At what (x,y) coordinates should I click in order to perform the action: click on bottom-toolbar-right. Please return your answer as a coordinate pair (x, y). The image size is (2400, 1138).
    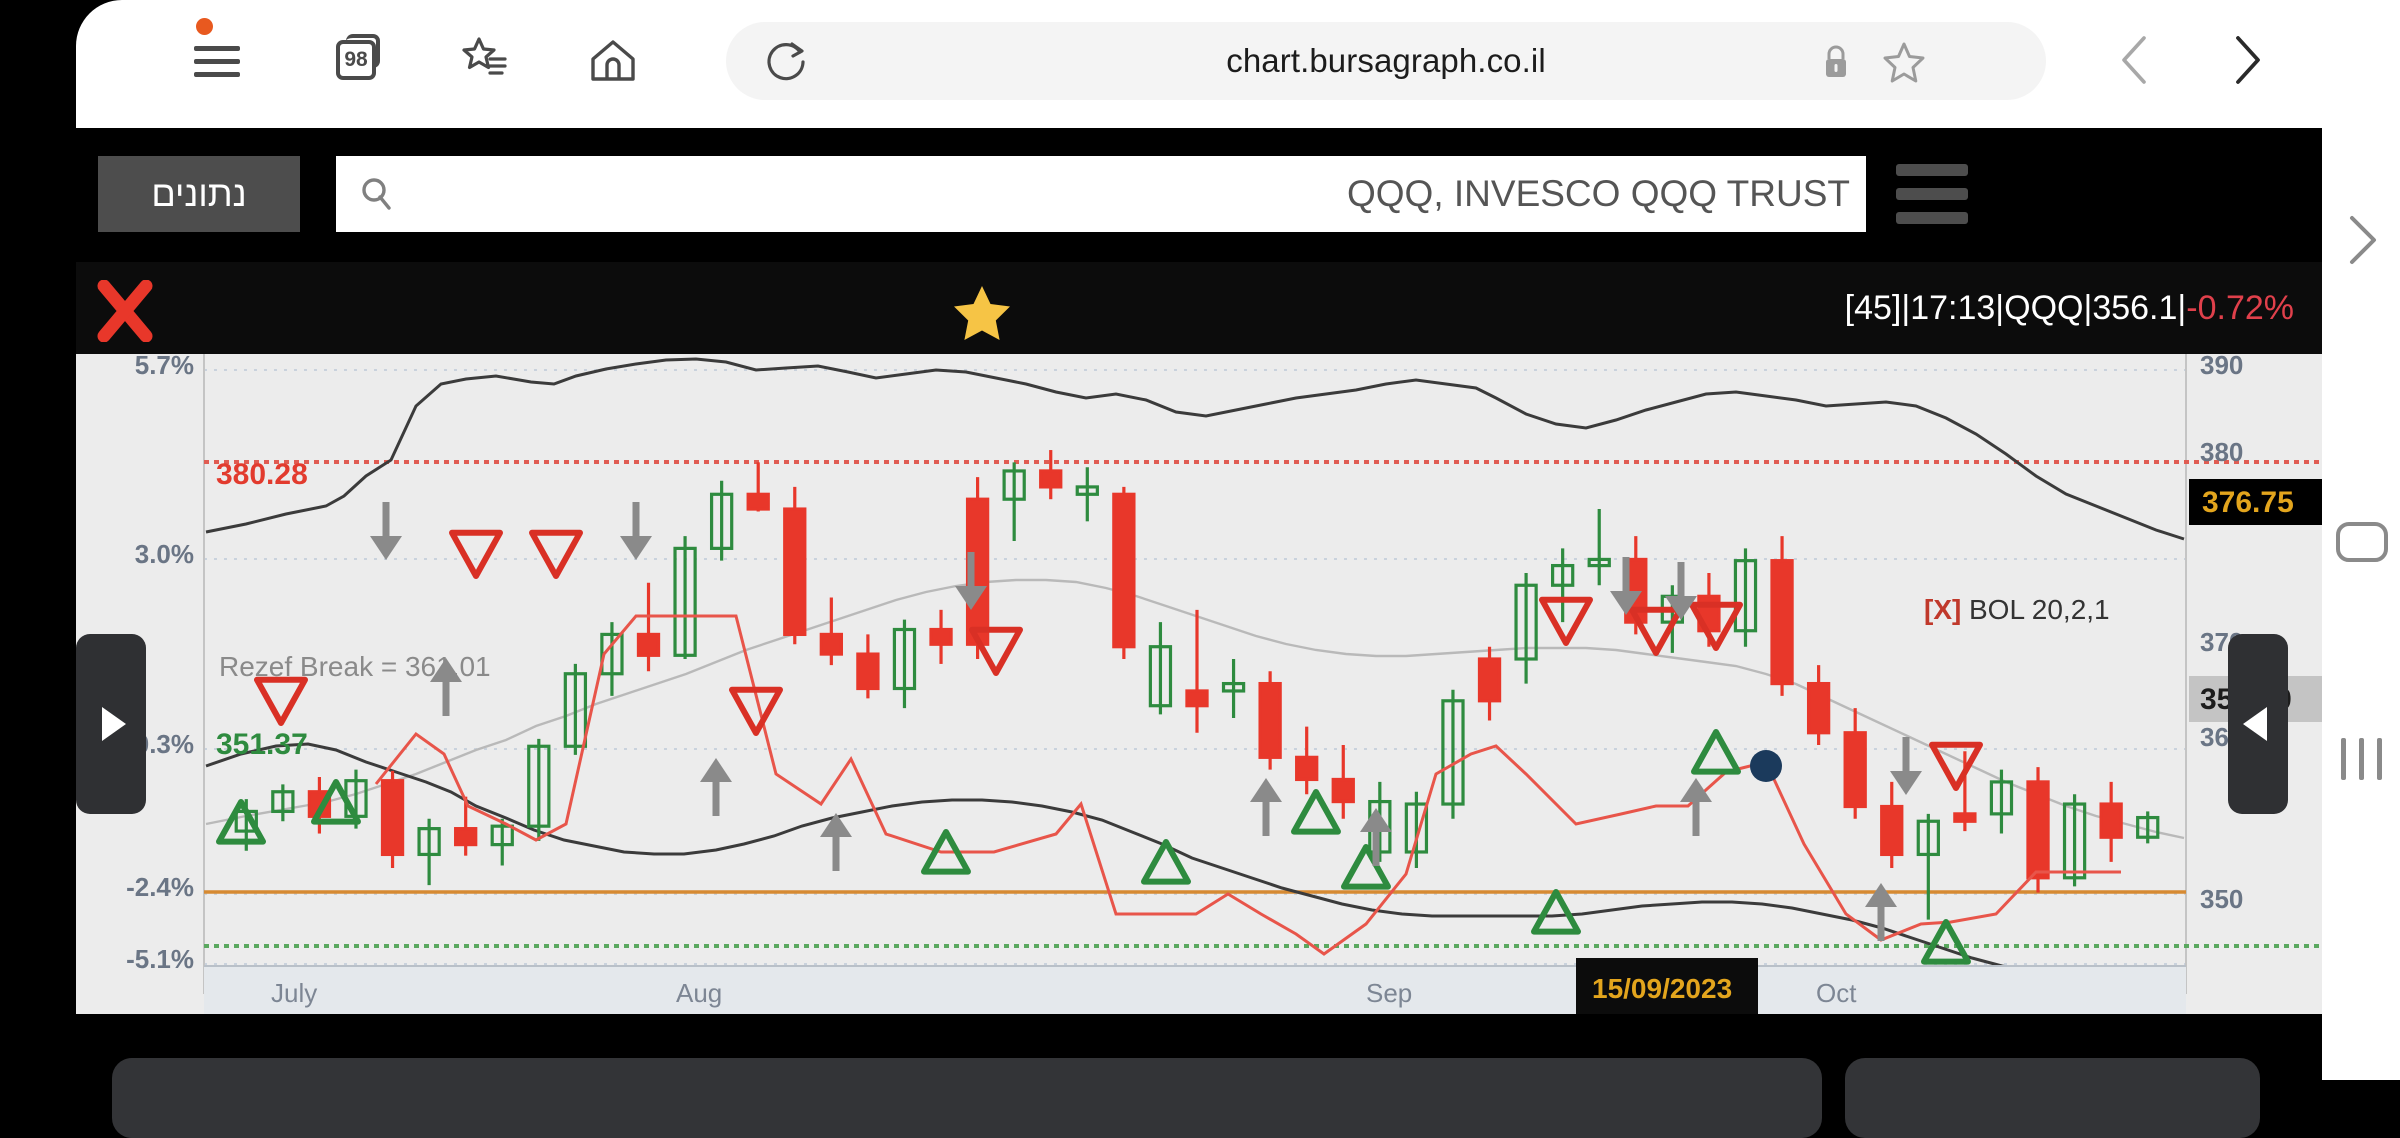
    Looking at the image, I should click on (2052, 1098).